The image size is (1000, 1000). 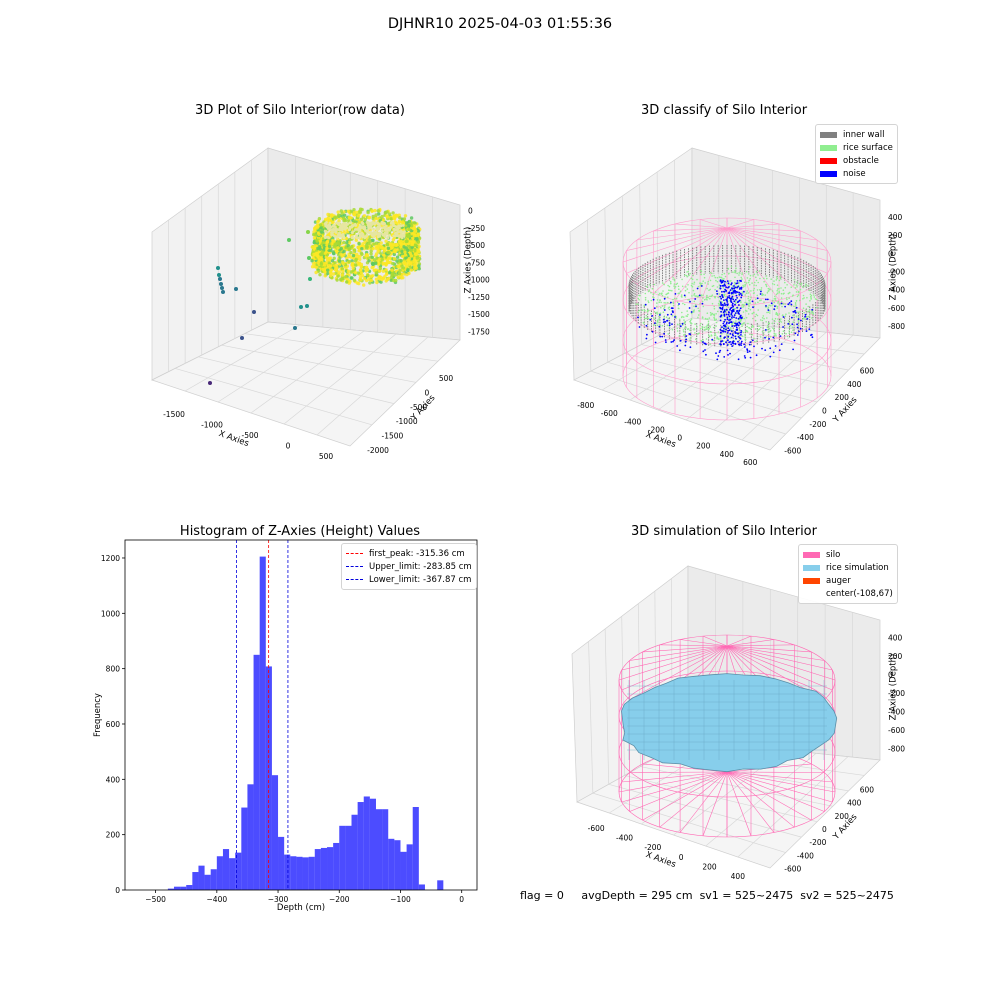 What do you see at coordinates (685, 677) in the screenshot?
I see `panel4-silo-roof` at bounding box center [685, 677].